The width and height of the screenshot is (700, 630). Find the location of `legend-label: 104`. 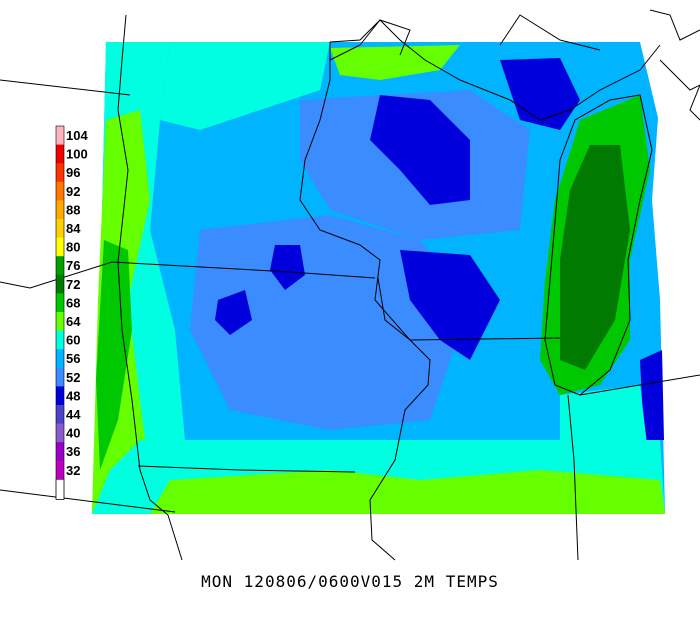

legend-label: 104 is located at coordinates (77, 135).